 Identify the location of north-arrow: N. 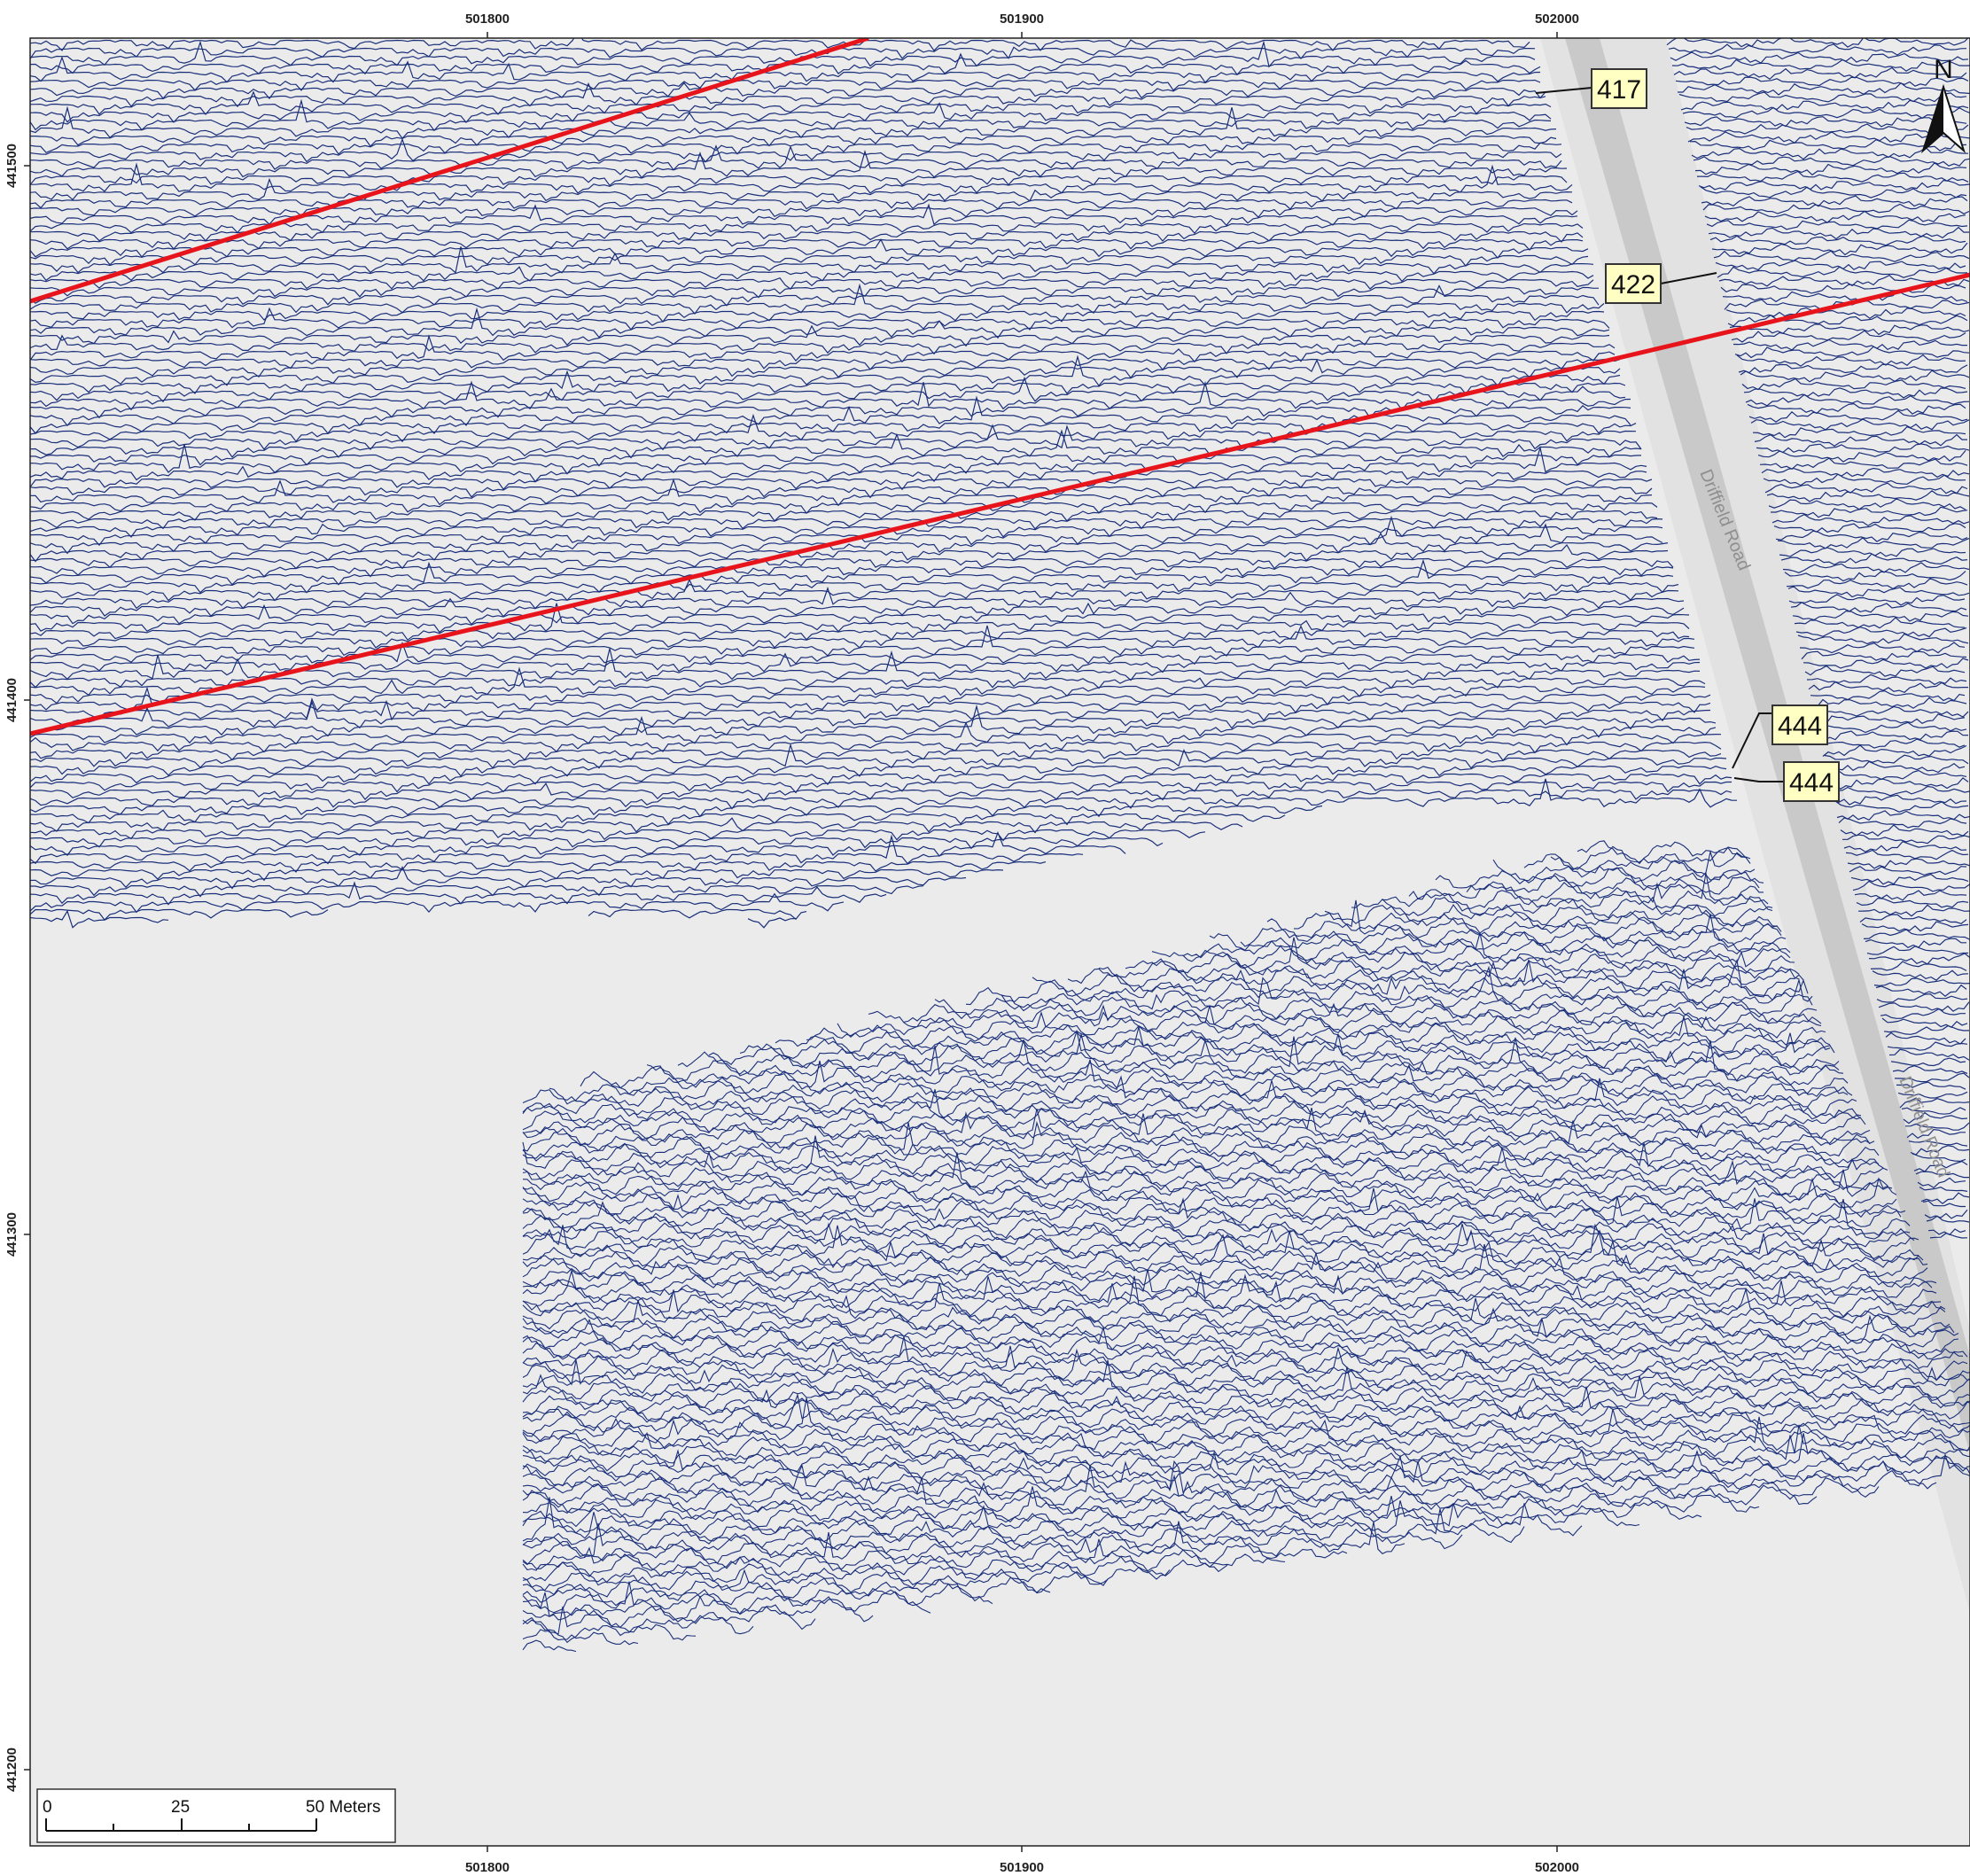
(1943, 104).